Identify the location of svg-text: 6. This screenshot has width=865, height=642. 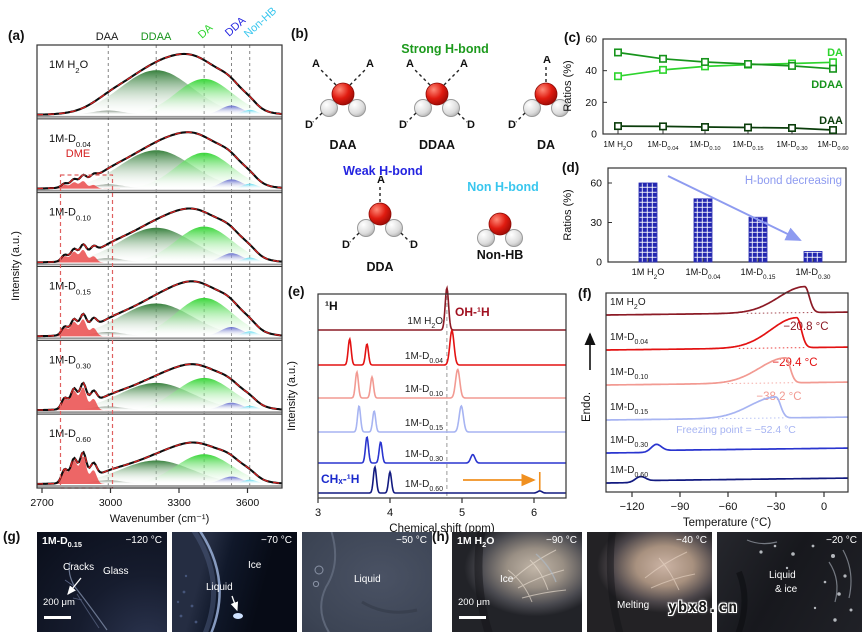
(534, 513).